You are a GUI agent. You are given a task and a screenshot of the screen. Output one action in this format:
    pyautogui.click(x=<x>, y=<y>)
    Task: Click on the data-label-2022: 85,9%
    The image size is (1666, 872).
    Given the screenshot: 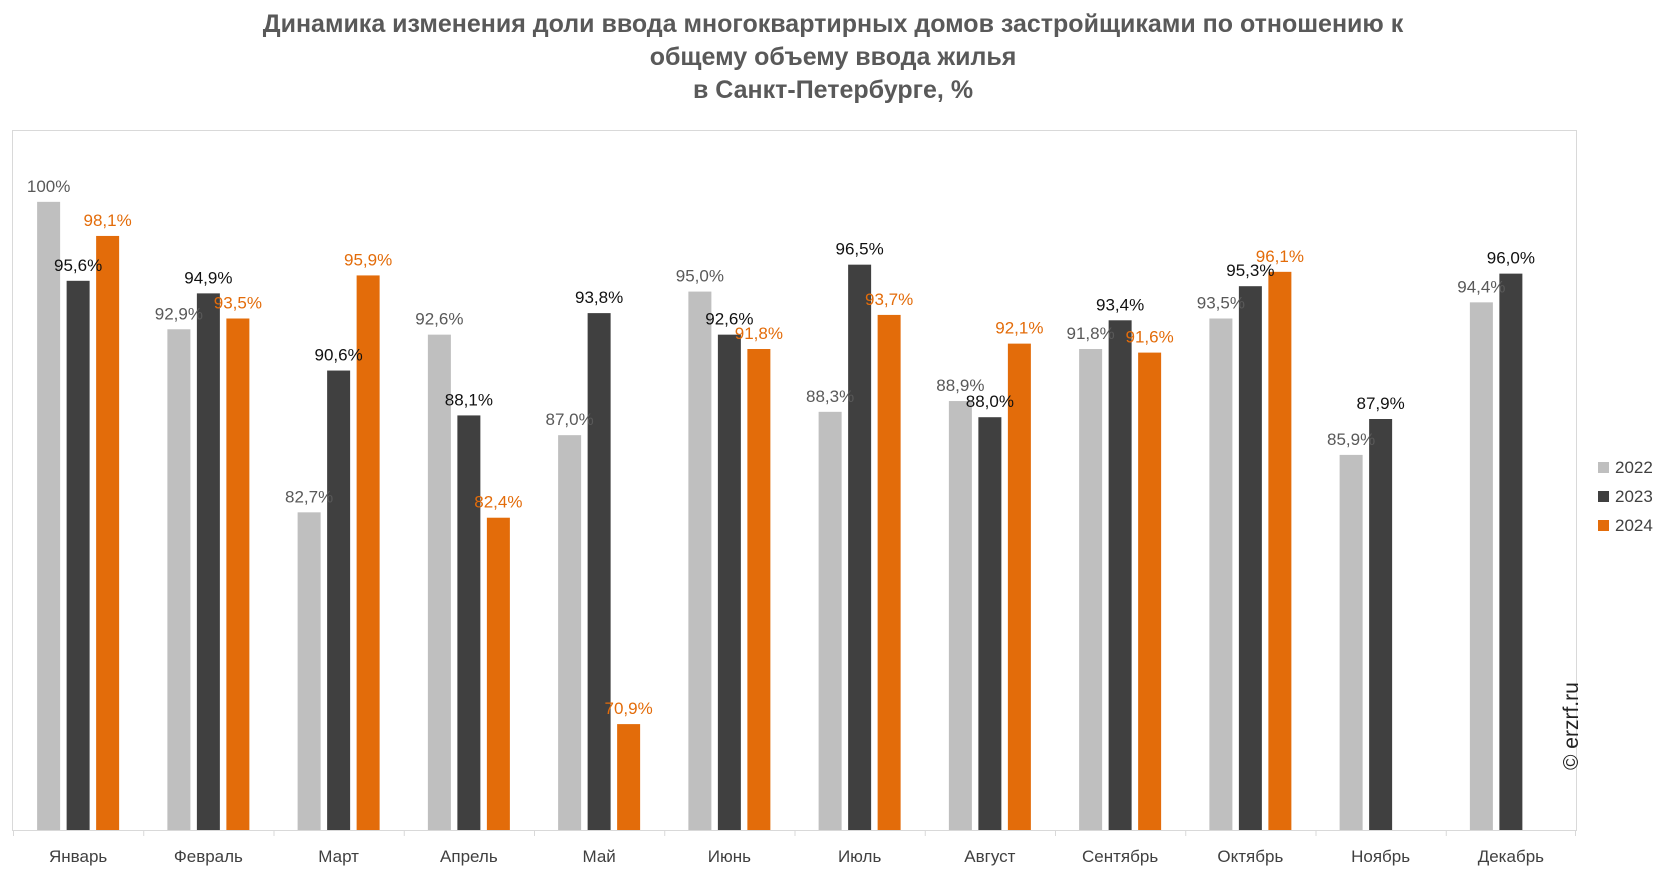 What is the action you would take?
    pyautogui.click(x=1351, y=439)
    